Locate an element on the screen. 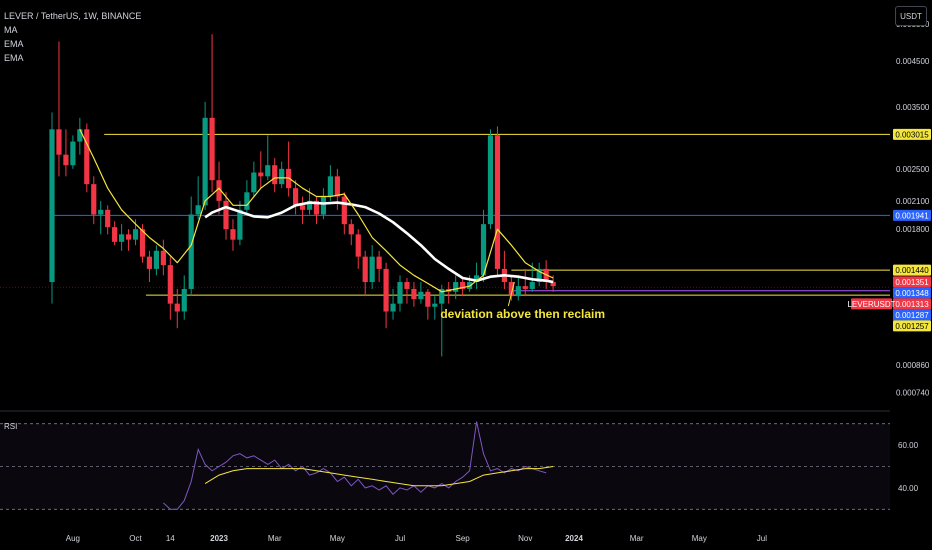  indicator-ema-label: EMA is located at coordinates (14, 44).